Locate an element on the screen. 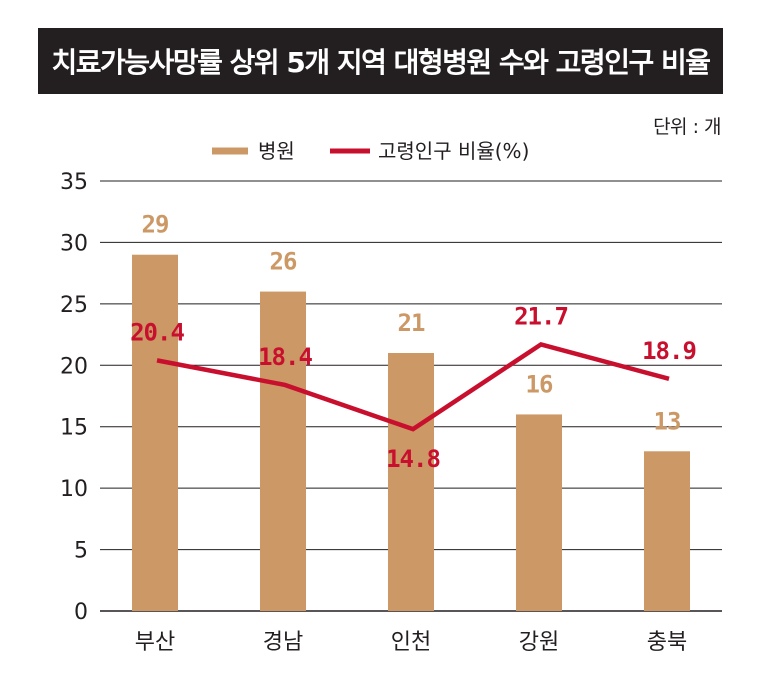 This screenshot has height=700, width=763. title-bar: 치료가능사망률 상위 5개 지역 대형병원 수와 고령인구 비율 is located at coordinates (380, 61).